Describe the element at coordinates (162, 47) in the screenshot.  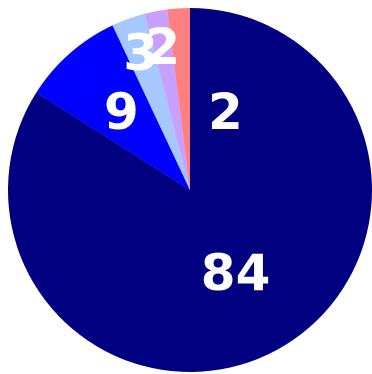
I see `pie-slice-label-3: 2` at that location.